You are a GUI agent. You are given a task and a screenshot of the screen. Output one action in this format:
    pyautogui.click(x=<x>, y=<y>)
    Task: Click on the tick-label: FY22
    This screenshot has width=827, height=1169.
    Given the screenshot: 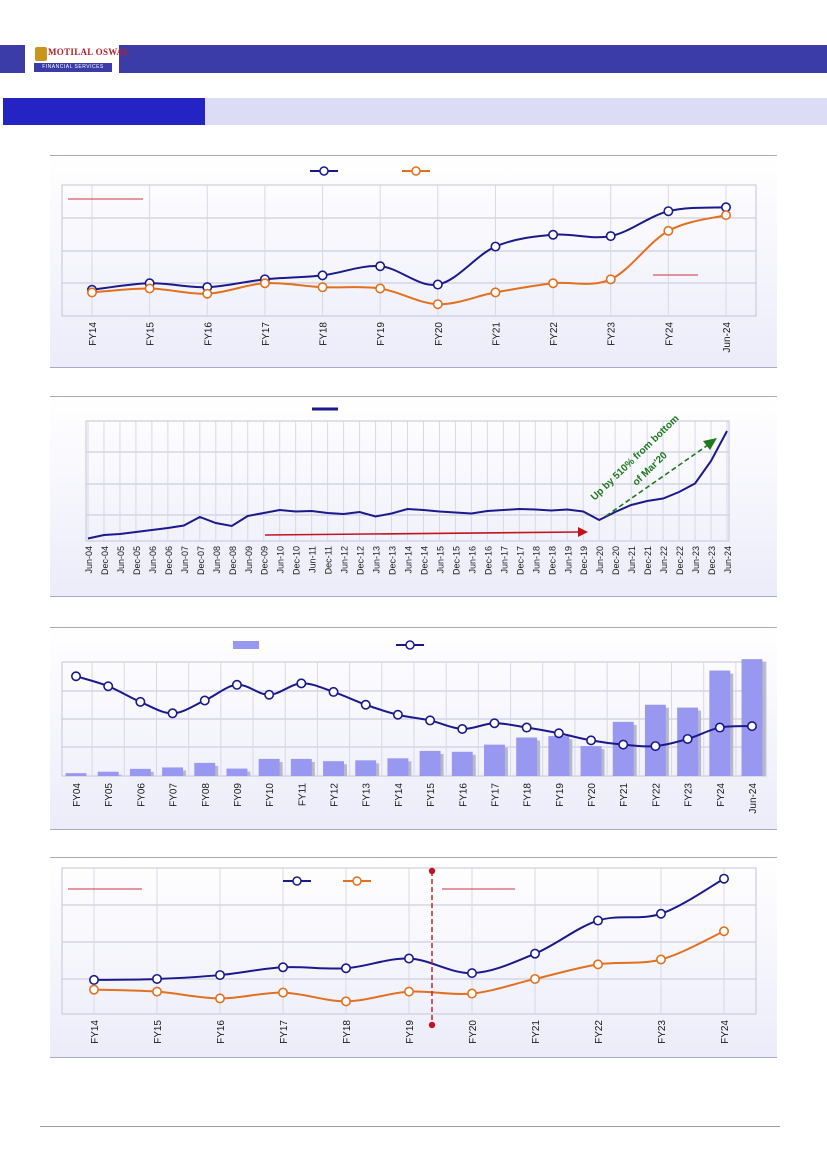 What is the action you would take?
    pyautogui.click(x=599, y=1032)
    